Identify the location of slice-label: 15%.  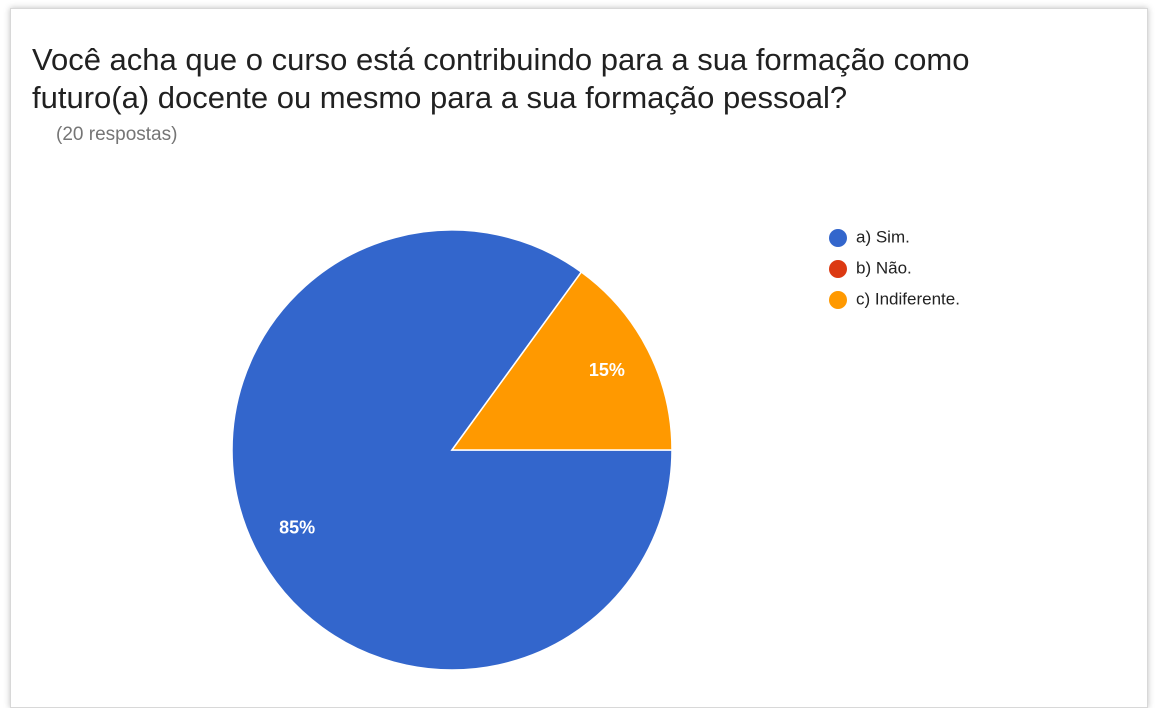
(607, 370).